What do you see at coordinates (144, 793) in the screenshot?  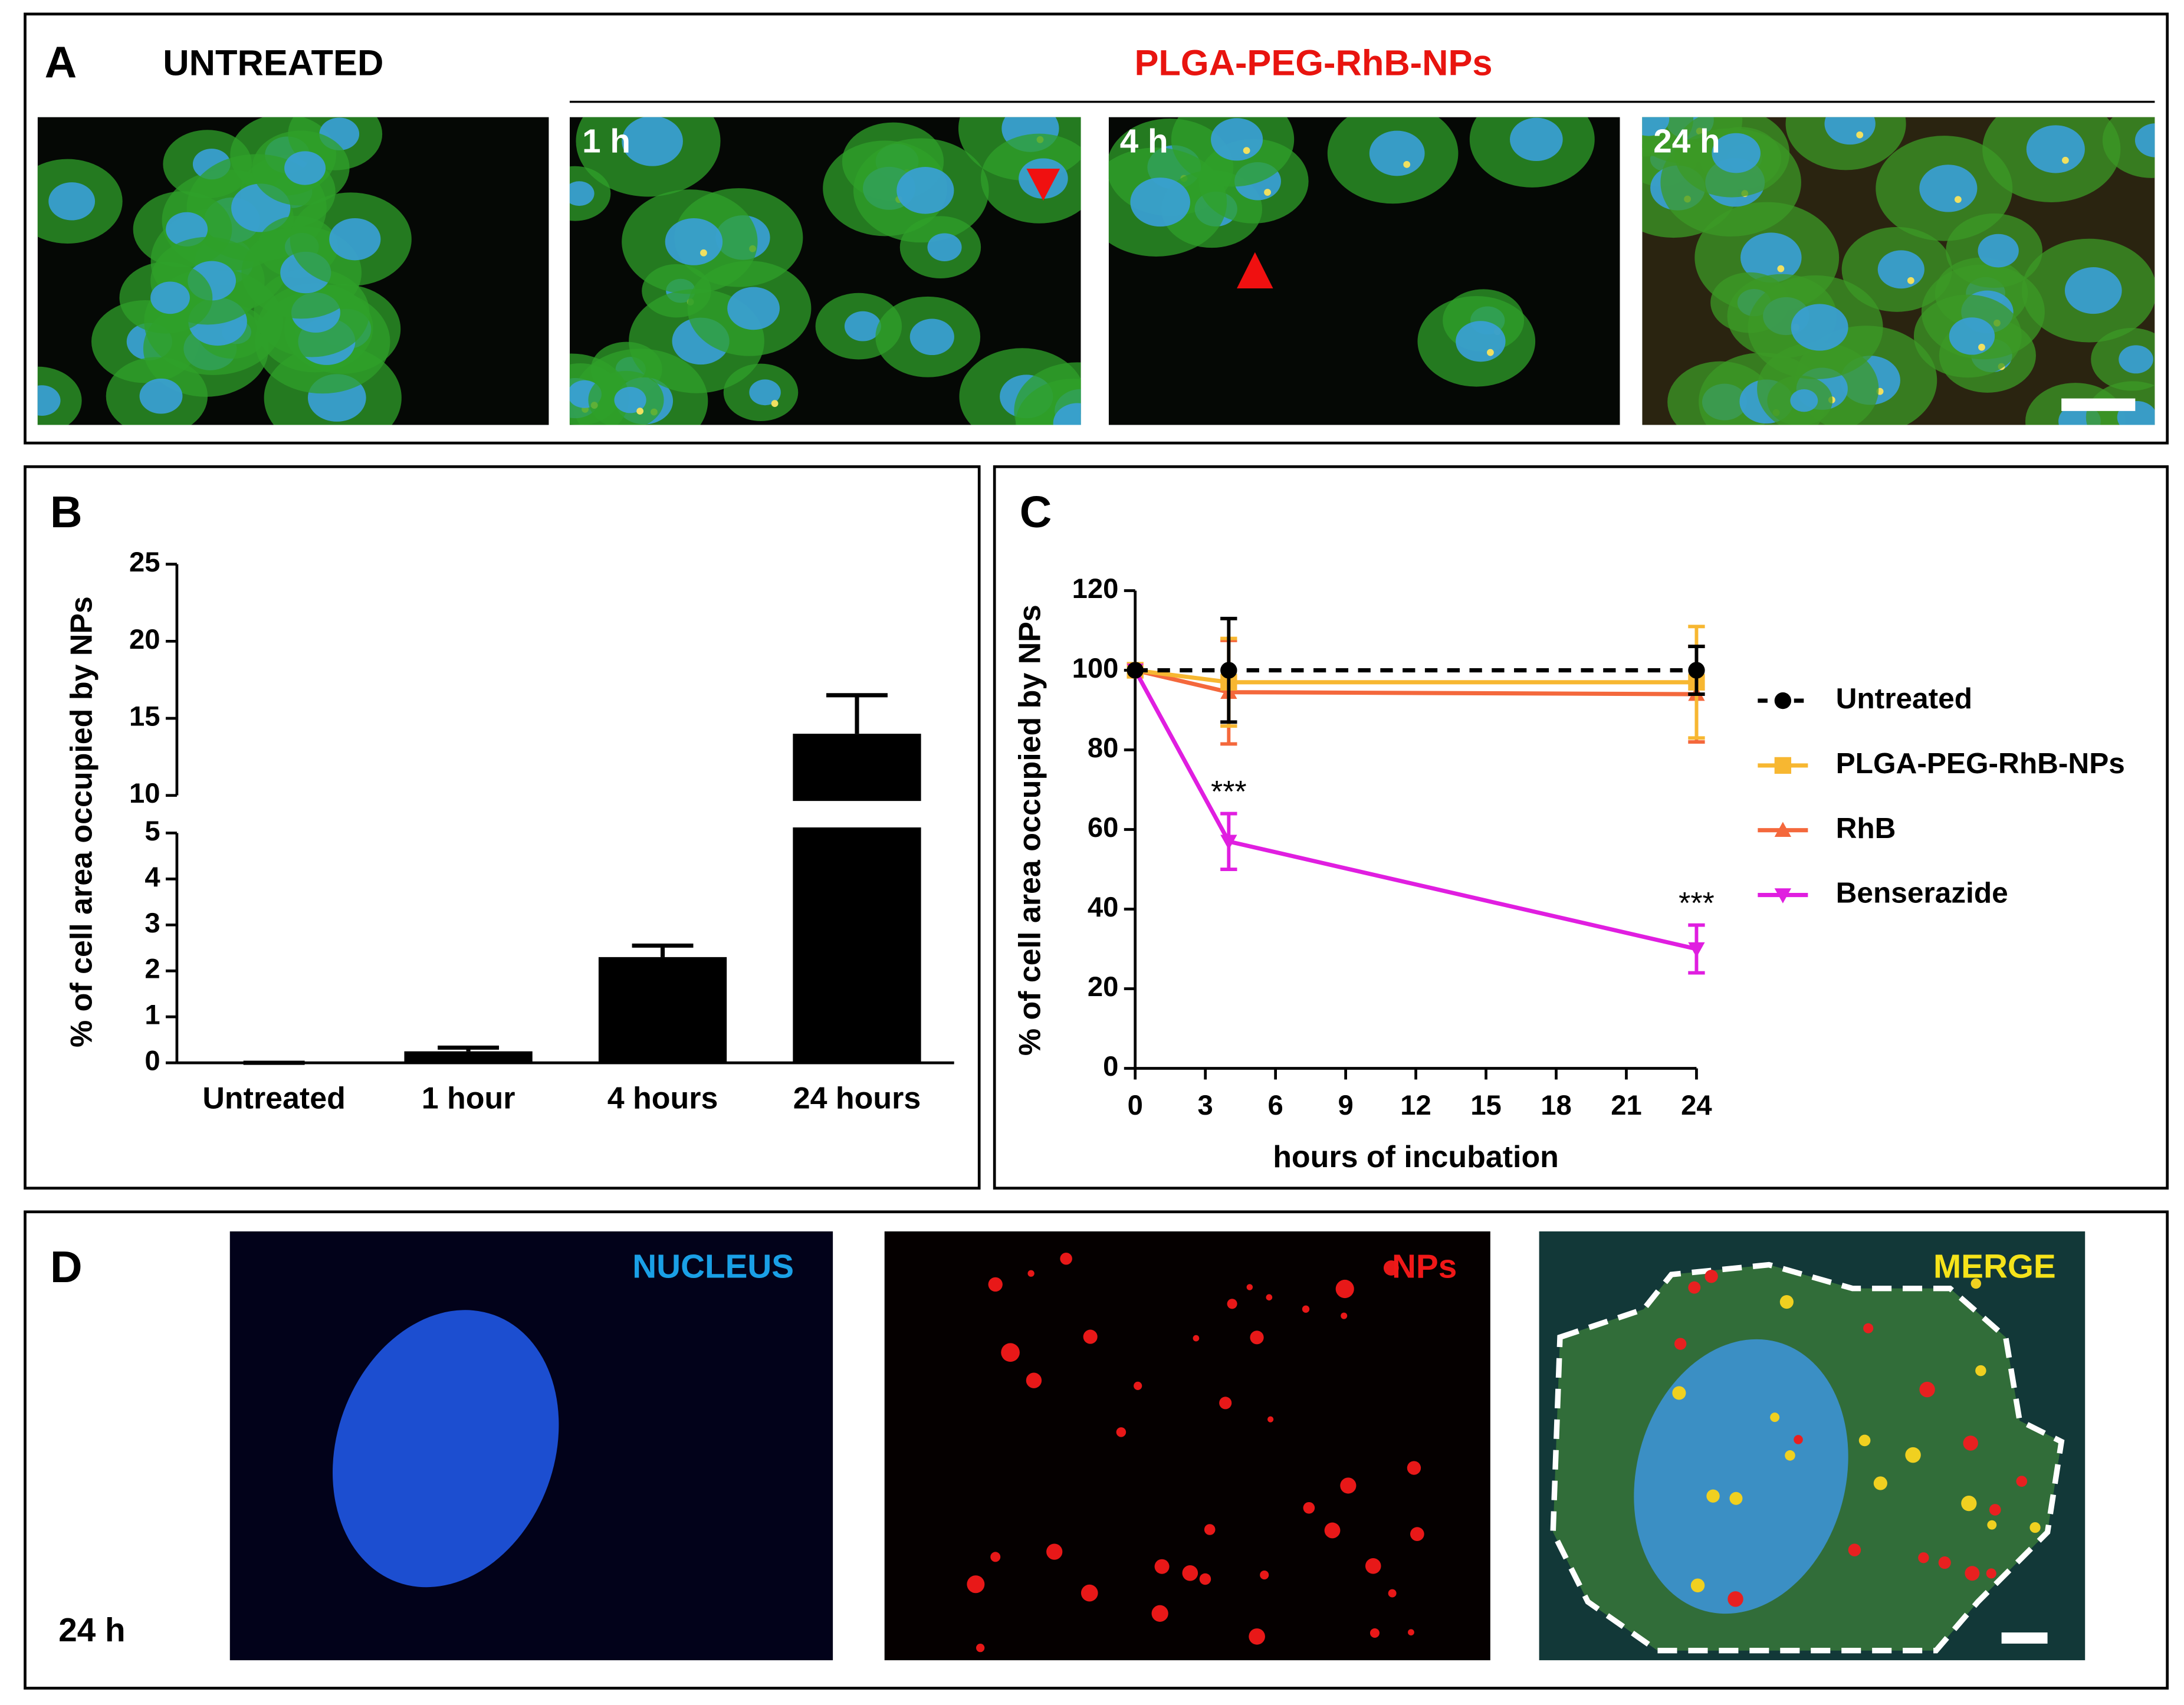 I see `y-tick-label: 10` at bounding box center [144, 793].